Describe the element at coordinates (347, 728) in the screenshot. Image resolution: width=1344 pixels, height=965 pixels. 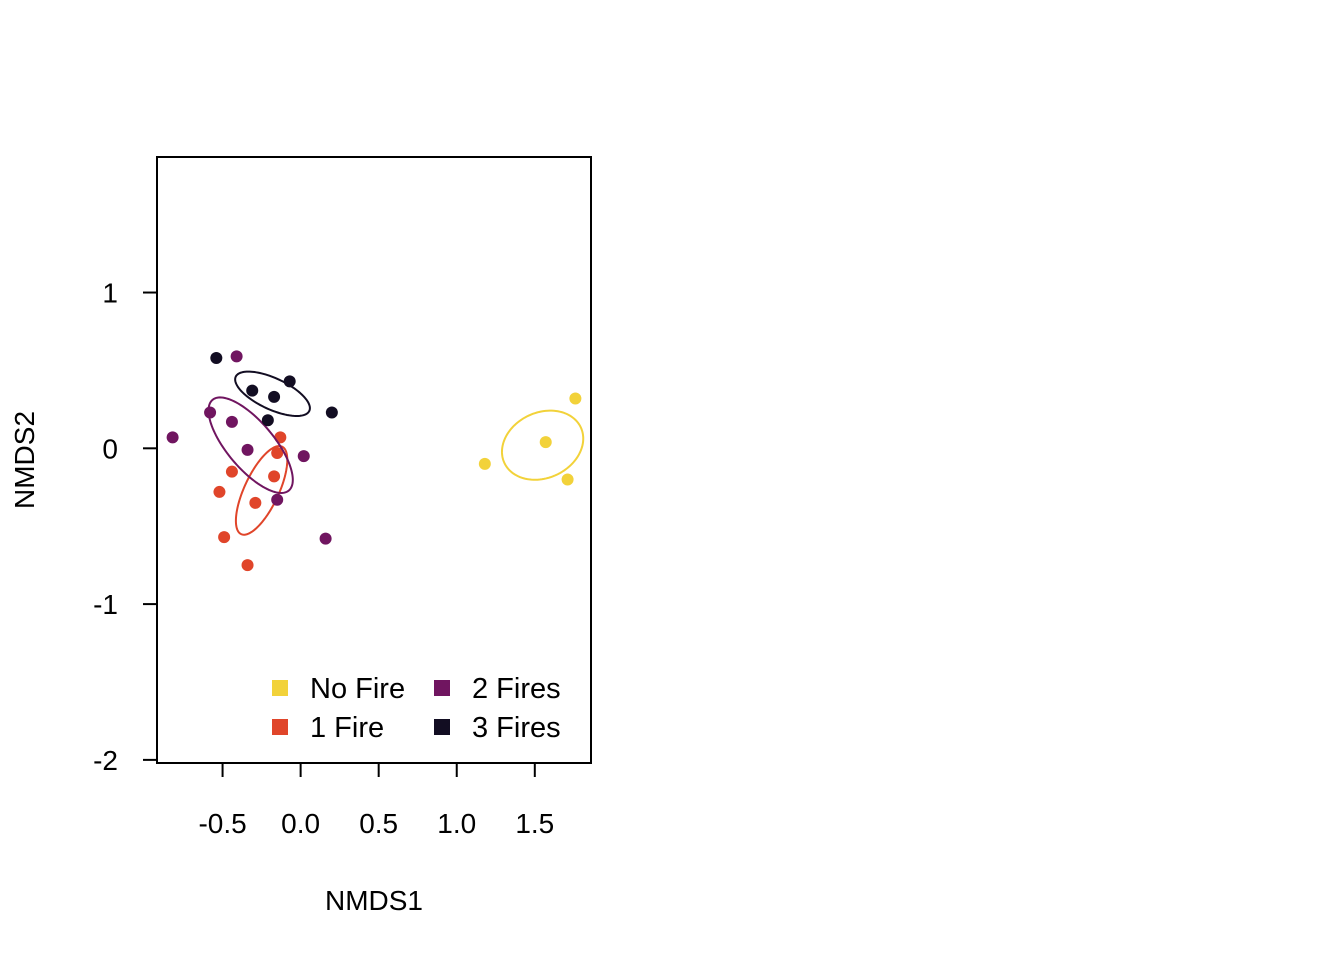
I see `legend-label: 1 Fire` at that location.